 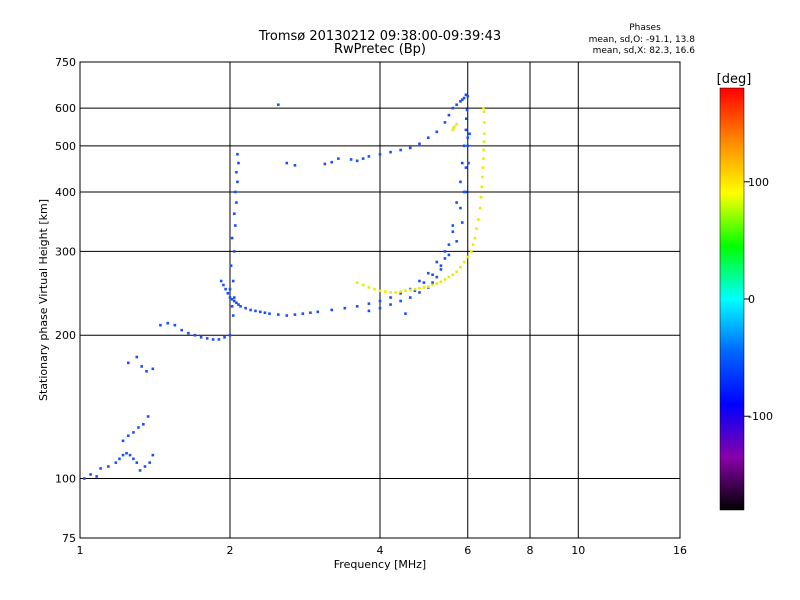 I want to click on colorbar, so click(x=732, y=299).